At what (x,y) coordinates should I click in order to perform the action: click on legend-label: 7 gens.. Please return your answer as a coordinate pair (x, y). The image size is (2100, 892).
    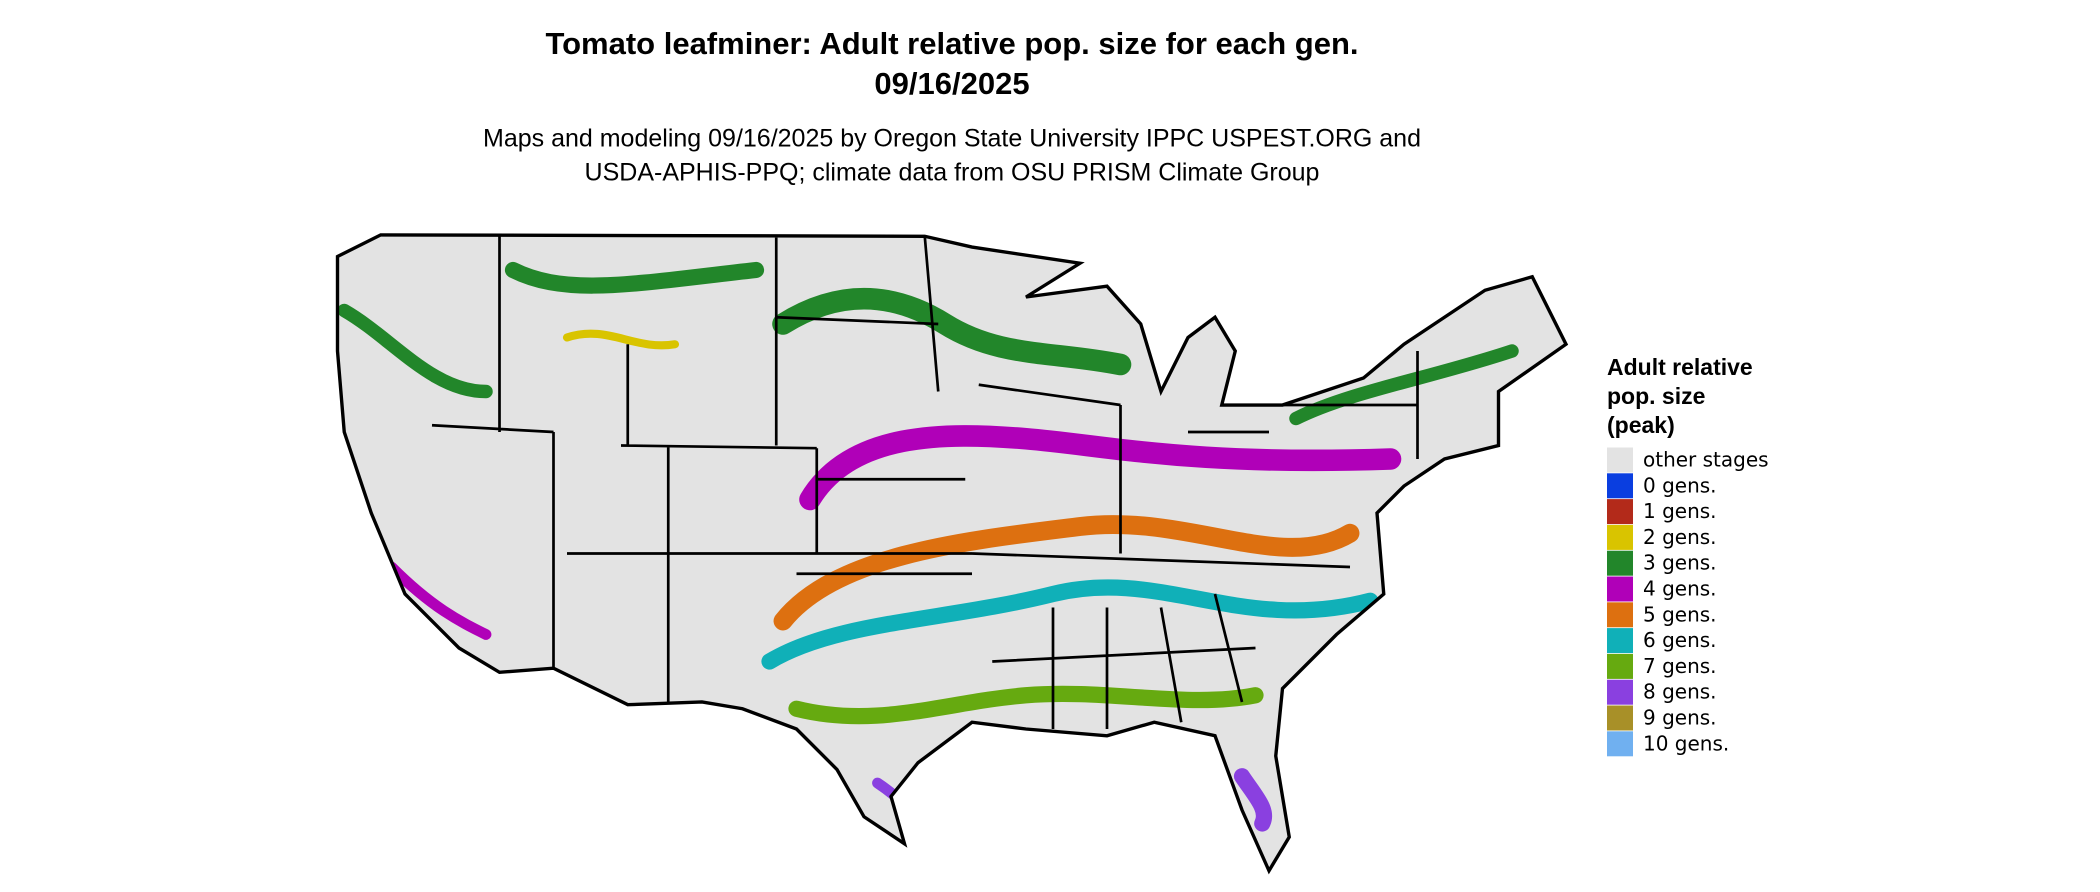
    Looking at the image, I should click on (1680, 666).